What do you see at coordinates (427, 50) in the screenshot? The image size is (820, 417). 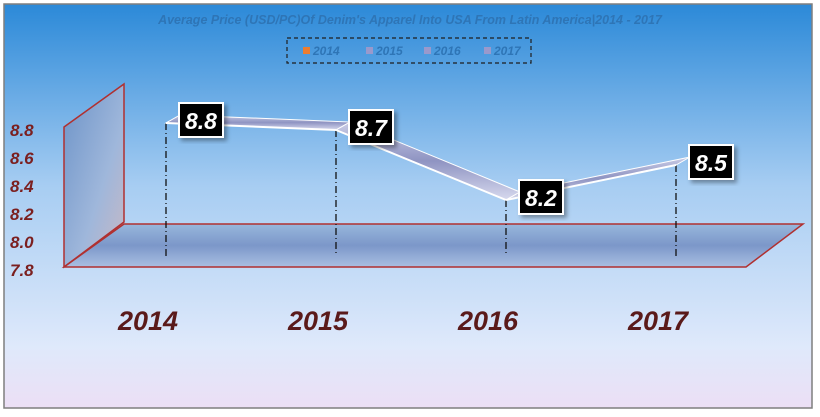 I see `legend-swatch-2016` at bounding box center [427, 50].